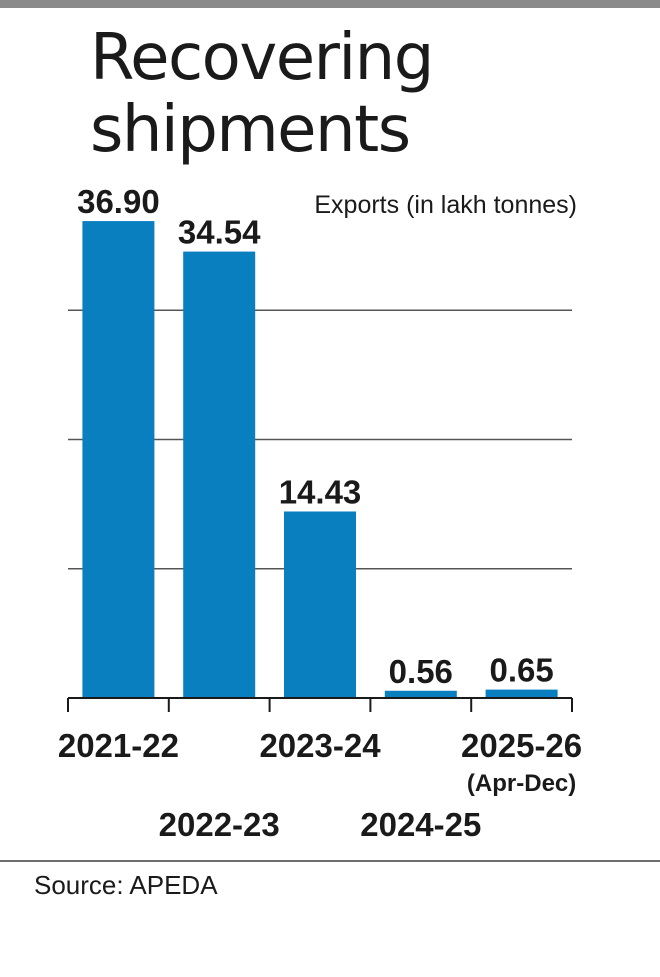  Describe the element at coordinates (521, 670) in the screenshot. I see `value-label-2025-26: 0.65` at that location.